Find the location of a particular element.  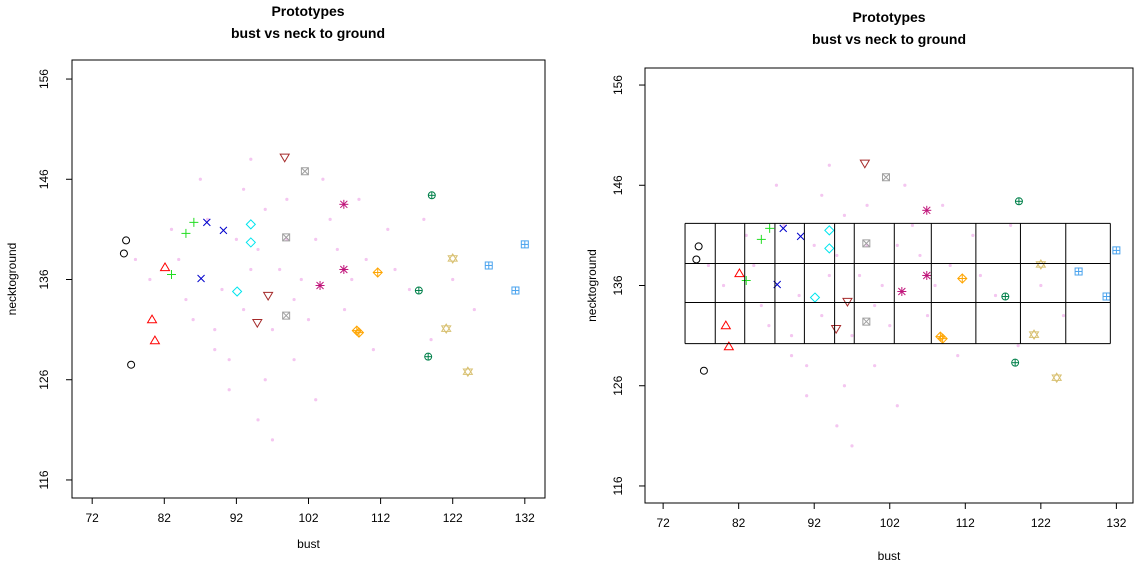

x-tick-label: 72 is located at coordinates (93, 518).